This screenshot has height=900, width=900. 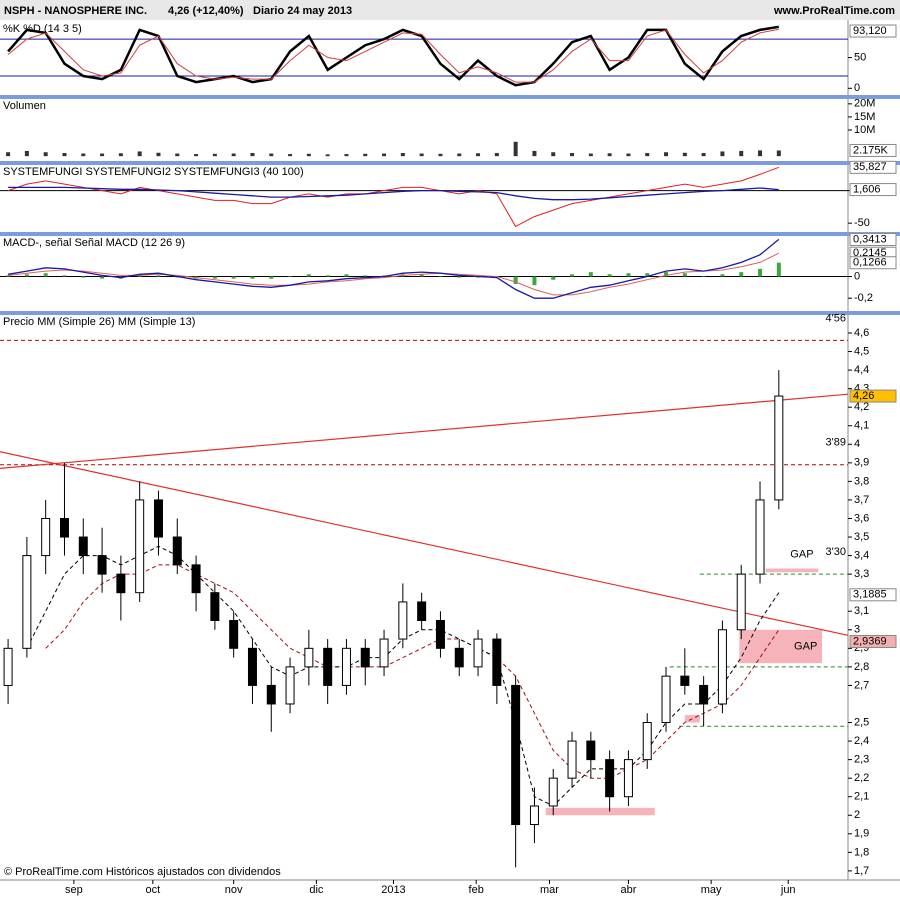 What do you see at coordinates (861, 426) in the screenshot?
I see `y-tick-label: 4,1` at bounding box center [861, 426].